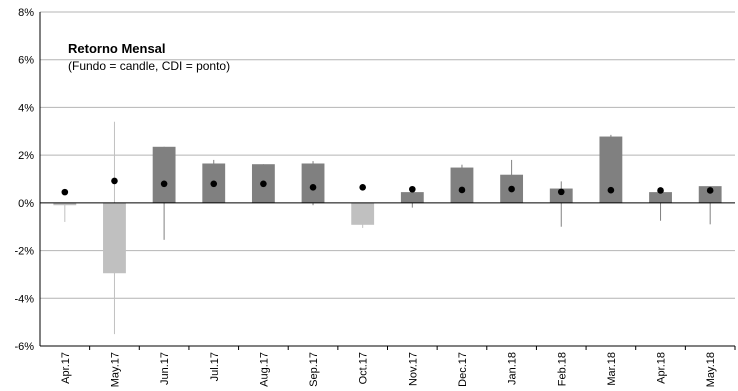  Describe the element at coordinates (24, 180) in the screenshot. I see `y-axis-tick-labels: -6% -4% -2% 0% 2% 4% 6% 8%` at that location.